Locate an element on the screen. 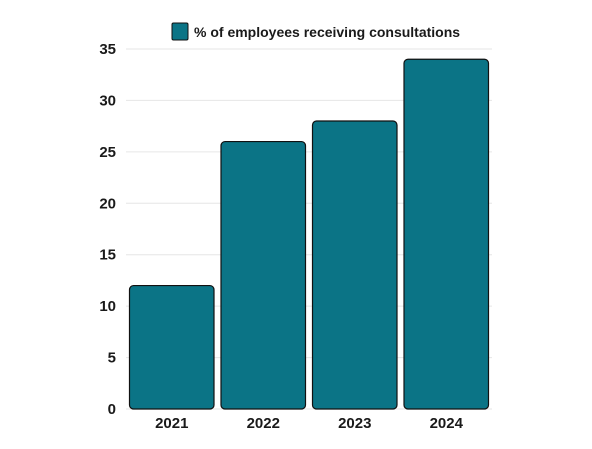 This screenshot has width=592, height=449. y-tick-label: 5 is located at coordinates (112, 358).